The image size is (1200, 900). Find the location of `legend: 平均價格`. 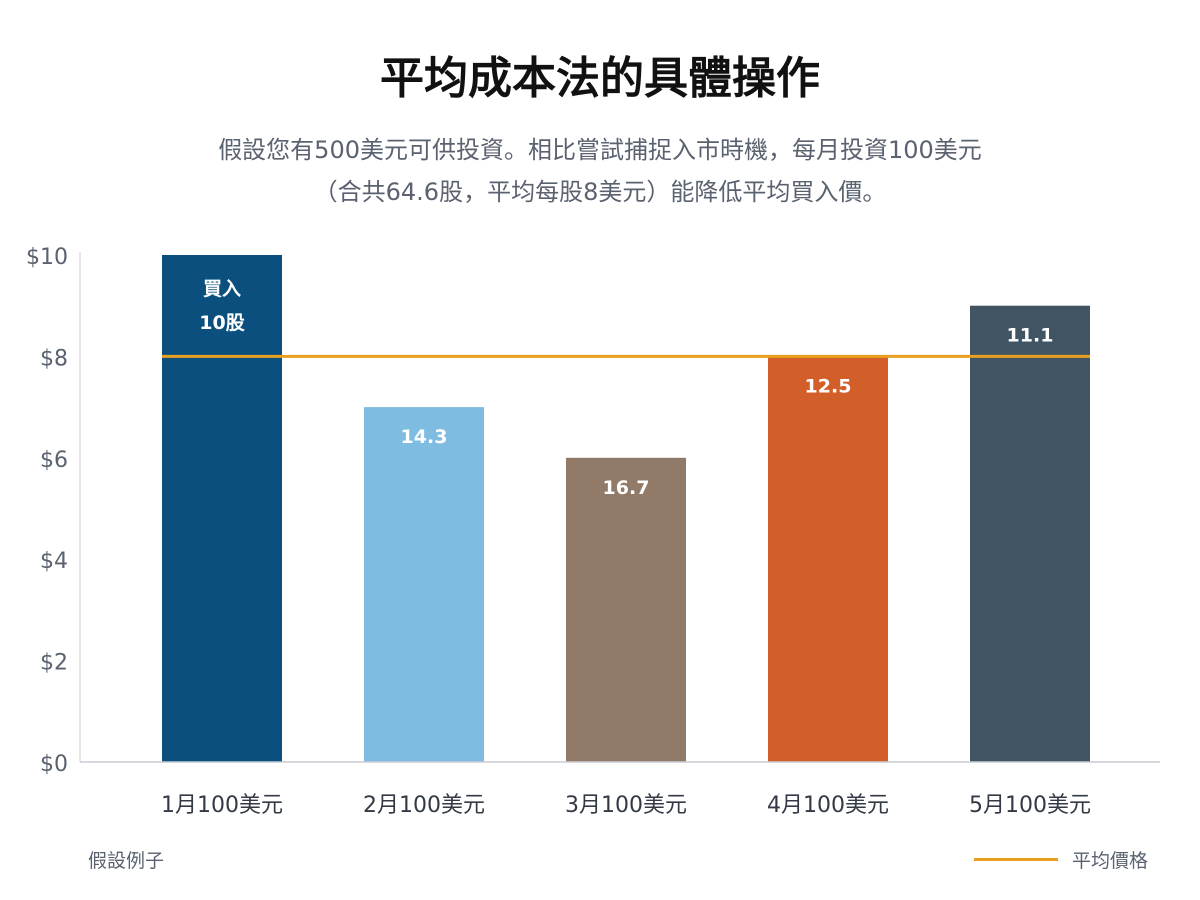

legend: 平均價格 is located at coordinates (1060, 859).